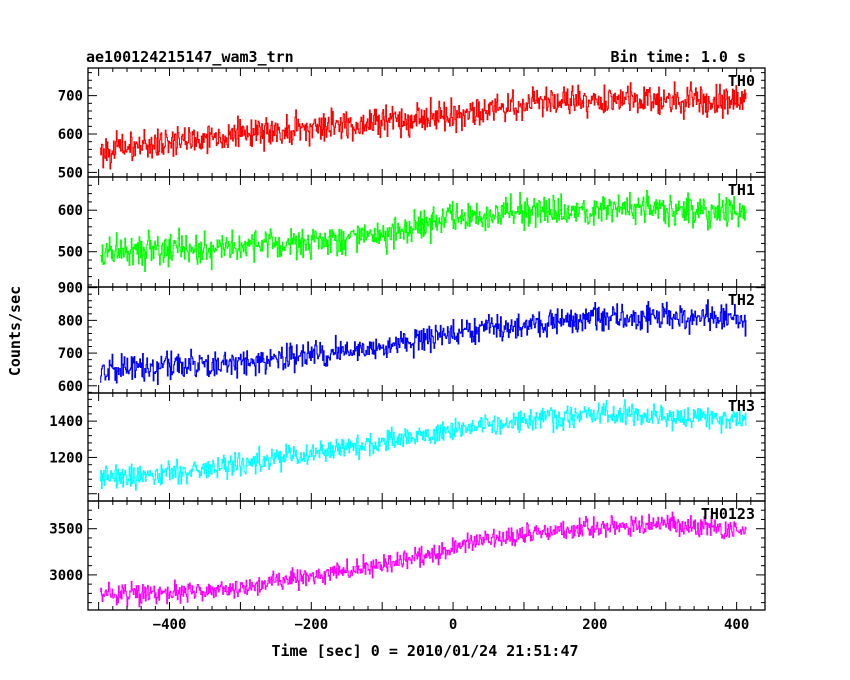 The height and width of the screenshot is (680, 850). What do you see at coordinates (736, 625) in the screenshot?
I see `x-tick-label: 400` at bounding box center [736, 625].